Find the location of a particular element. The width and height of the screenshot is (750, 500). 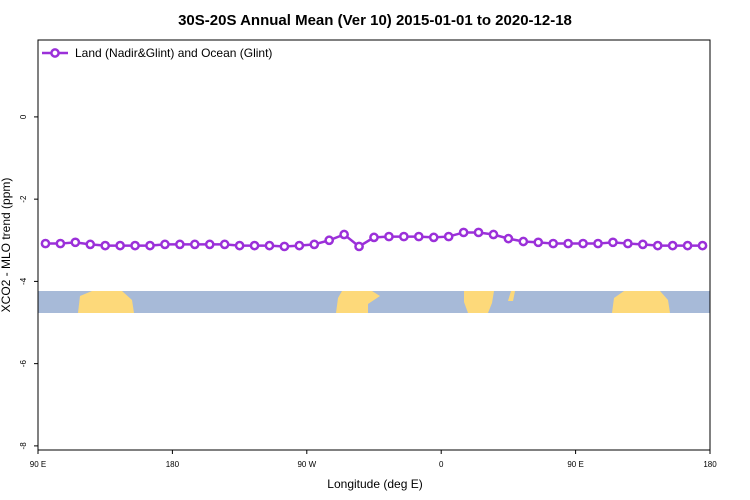

y-axis-label: XCO2 - MLO trend (ppm) is located at coordinates (6, 245).